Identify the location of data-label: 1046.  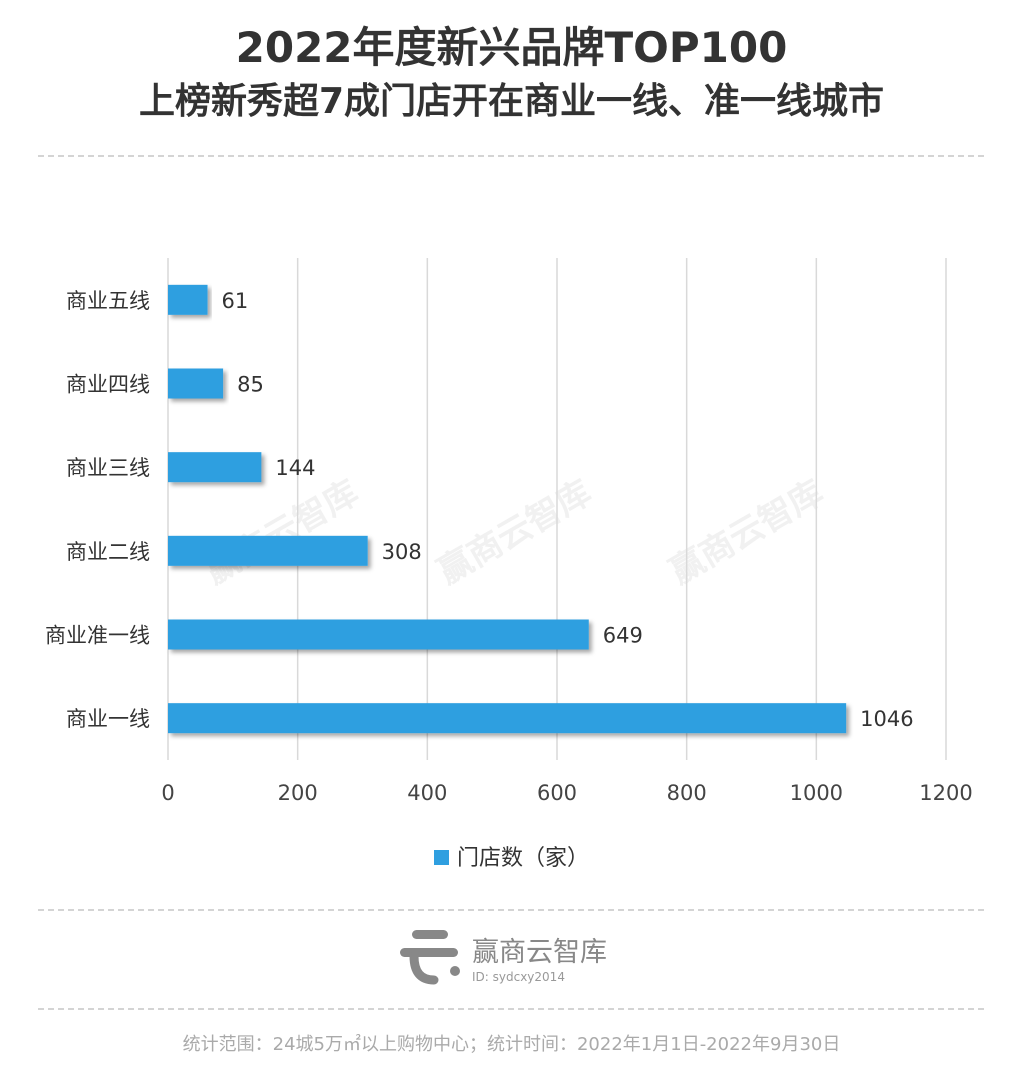
(886, 719).